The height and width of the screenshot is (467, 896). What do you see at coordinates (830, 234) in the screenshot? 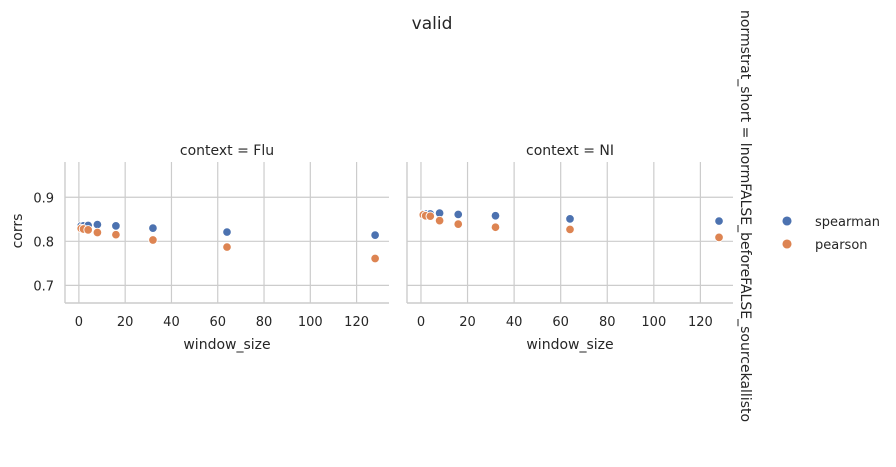
I see `legend: spearman pearson` at bounding box center [830, 234].